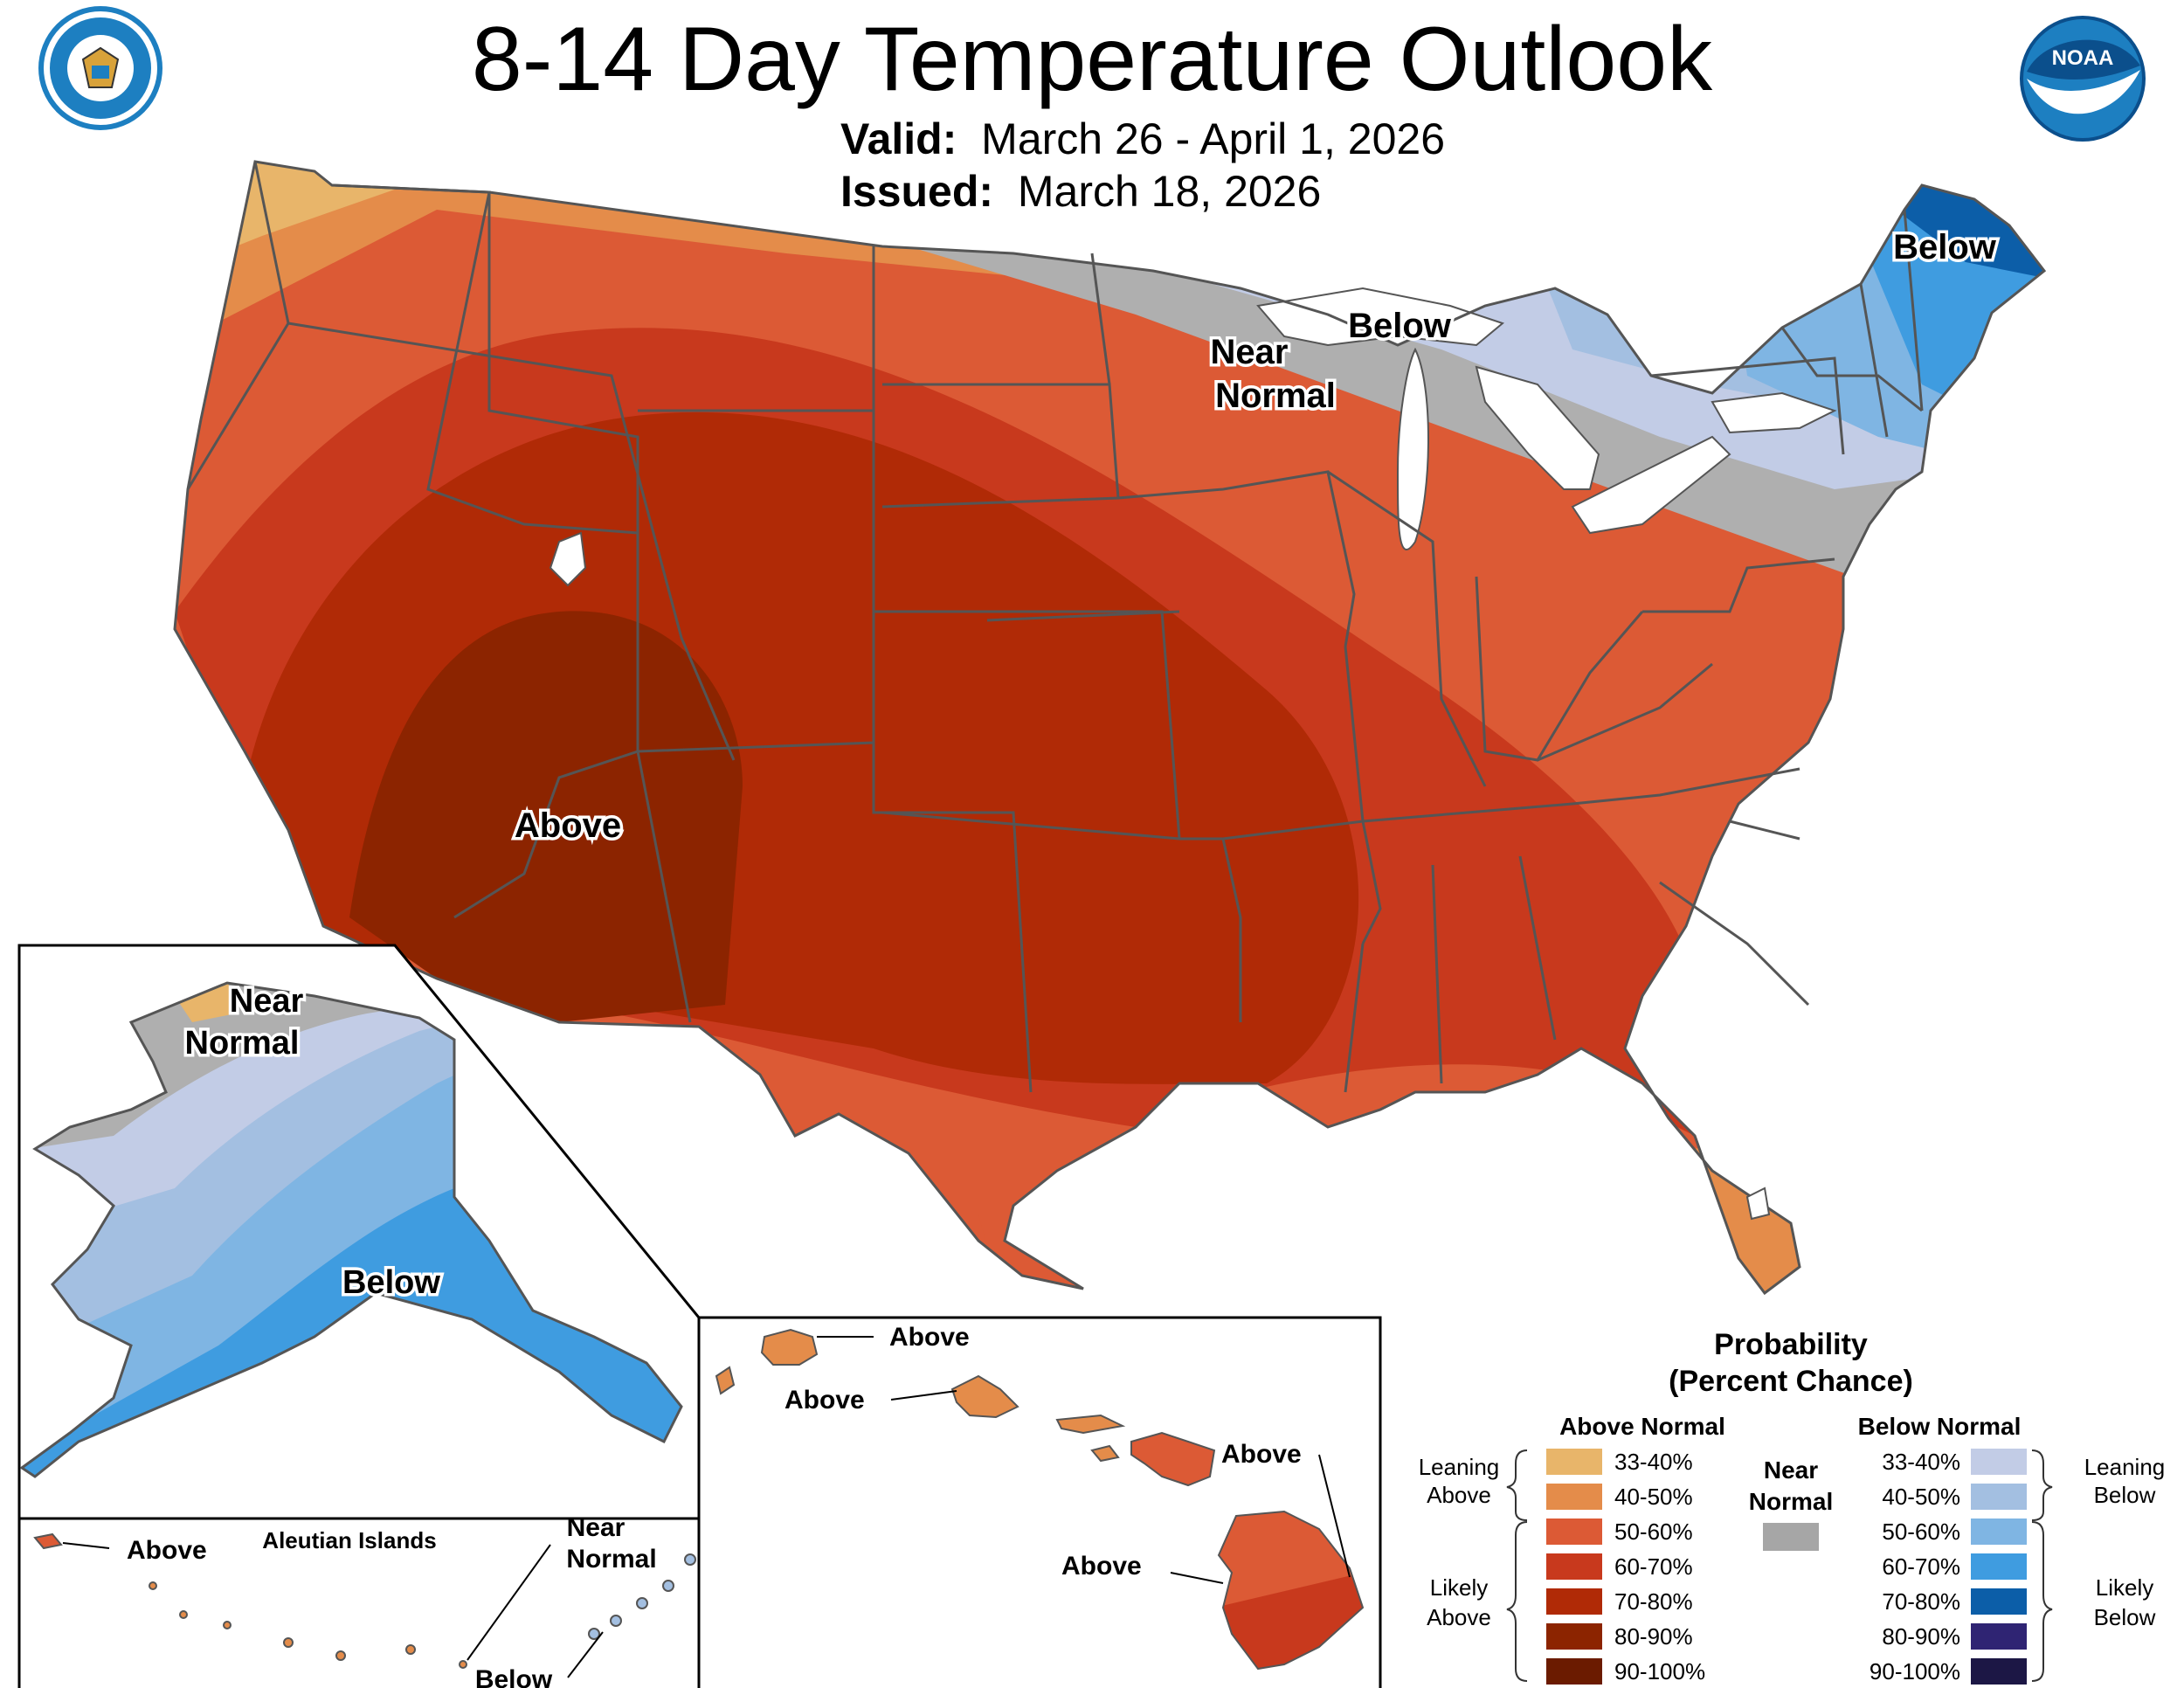 This screenshot has height=1688, width=2184. I want to click on valid-value: March 26 - April 1, 2026, so click(1213, 138).